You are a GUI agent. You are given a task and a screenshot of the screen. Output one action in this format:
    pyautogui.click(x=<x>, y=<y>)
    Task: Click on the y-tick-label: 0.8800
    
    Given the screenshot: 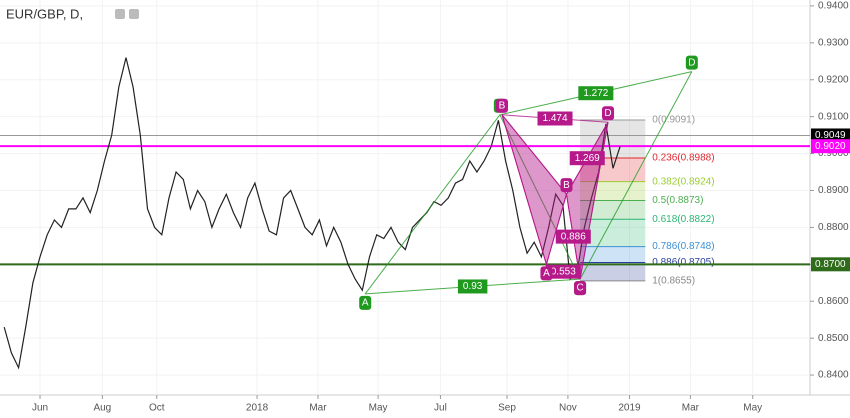 What is the action you would take?
    pyautogui.click(x=833, y=227)
    